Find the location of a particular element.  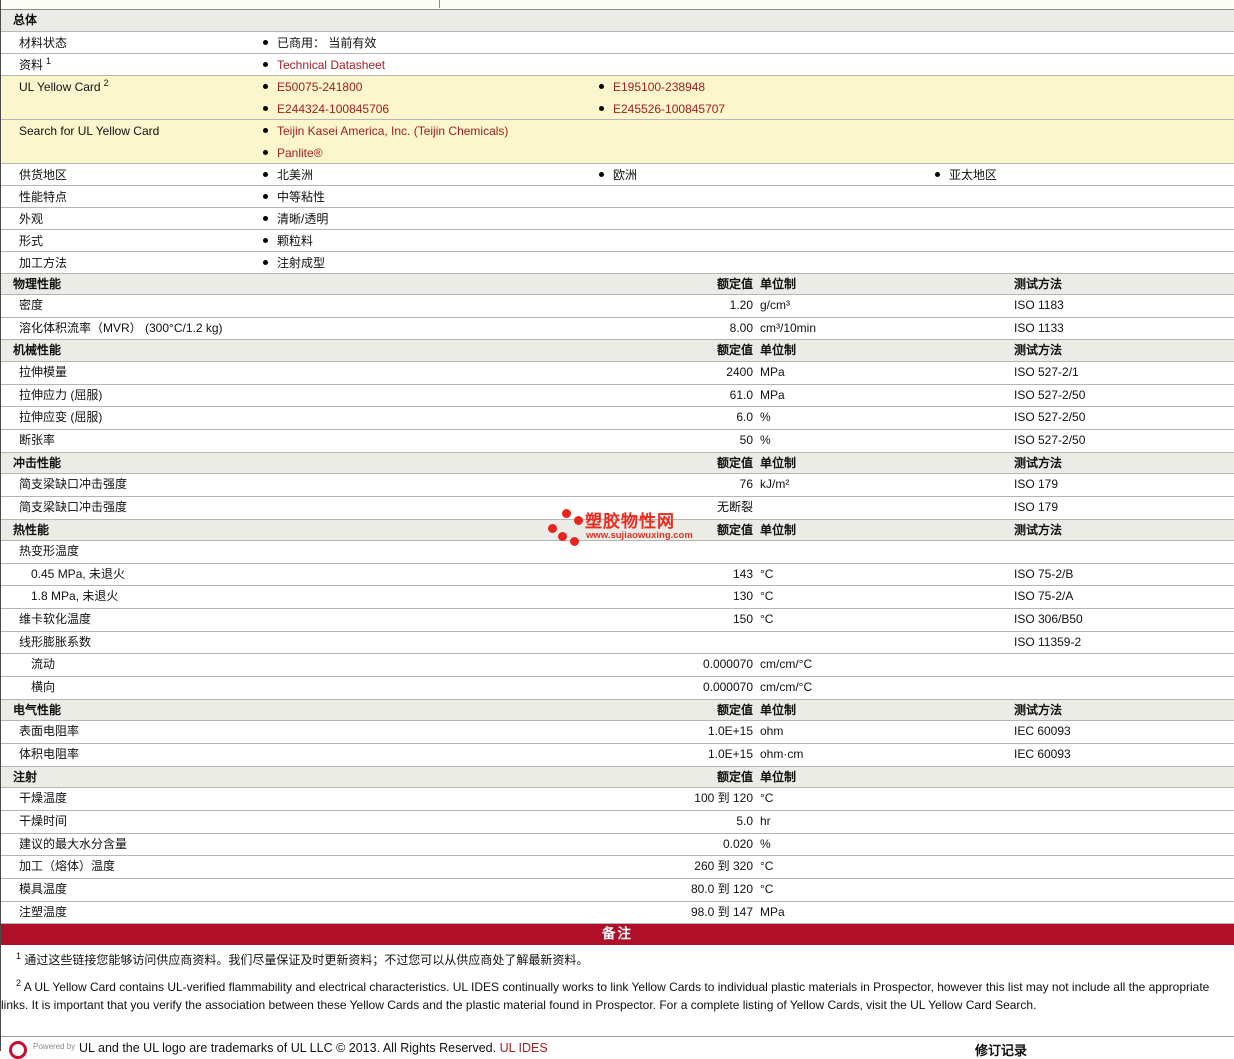

property-value: 61.0 is located at coordinates (741, 394).